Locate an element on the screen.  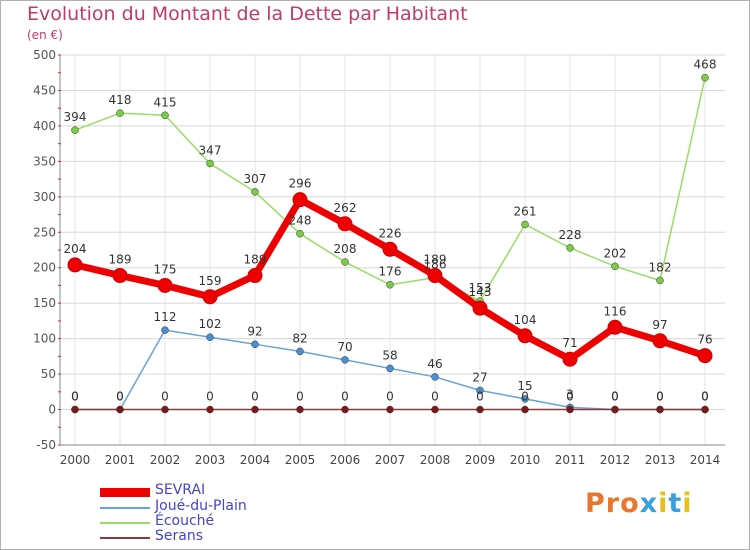
data-label: 143 is located at coordinates (480, 292).